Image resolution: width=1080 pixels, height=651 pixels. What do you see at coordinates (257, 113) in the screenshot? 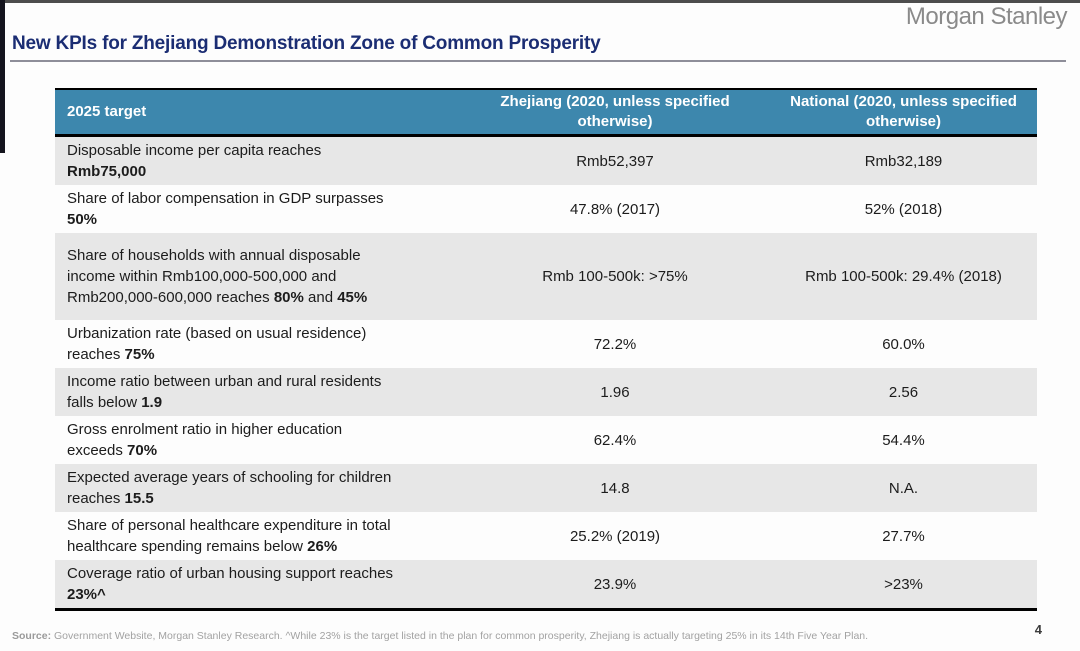
I see `header-2025-target: 2025 target` at bounding box center [257, 113].